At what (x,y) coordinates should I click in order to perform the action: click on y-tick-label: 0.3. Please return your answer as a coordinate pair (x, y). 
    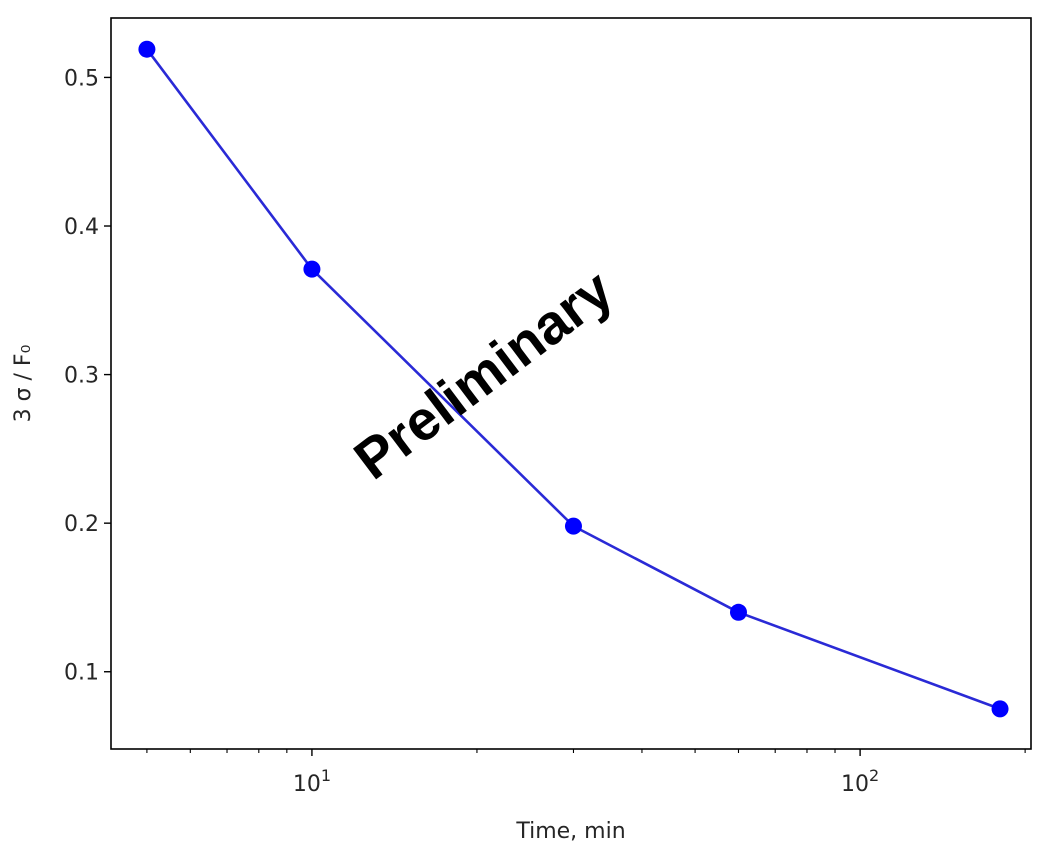
    Looking at the image, I should click on (81, 376).